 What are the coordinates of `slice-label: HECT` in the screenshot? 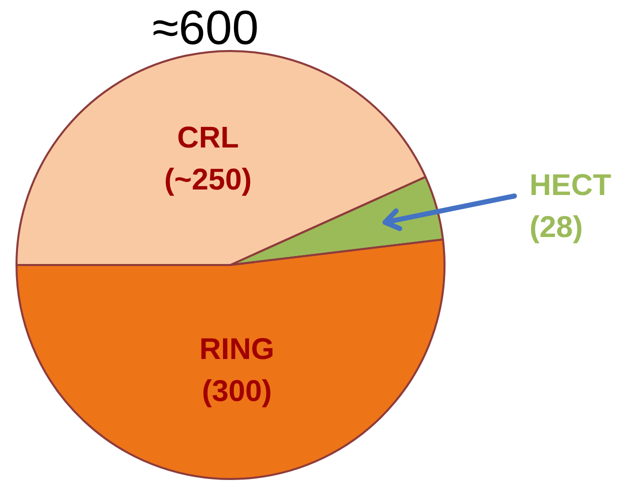 It's located at (571, 185).